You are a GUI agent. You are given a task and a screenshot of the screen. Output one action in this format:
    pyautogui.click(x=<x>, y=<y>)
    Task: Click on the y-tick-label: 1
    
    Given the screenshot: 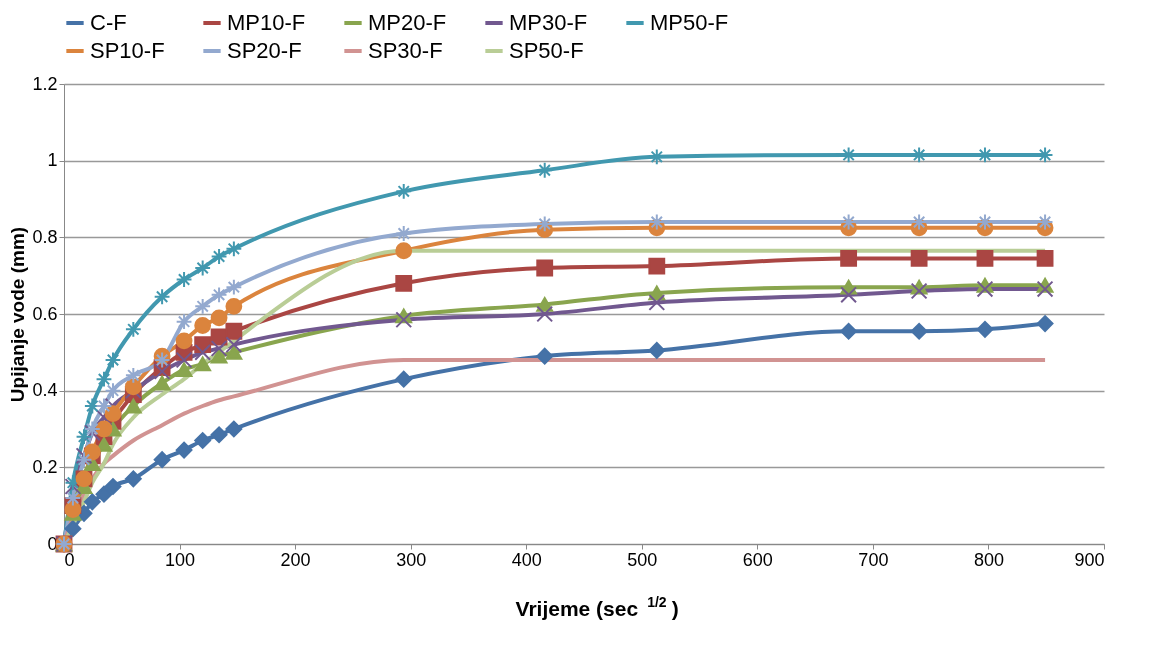 What is the action you would take?
    pyautogui.click(x=52, y=160)
    